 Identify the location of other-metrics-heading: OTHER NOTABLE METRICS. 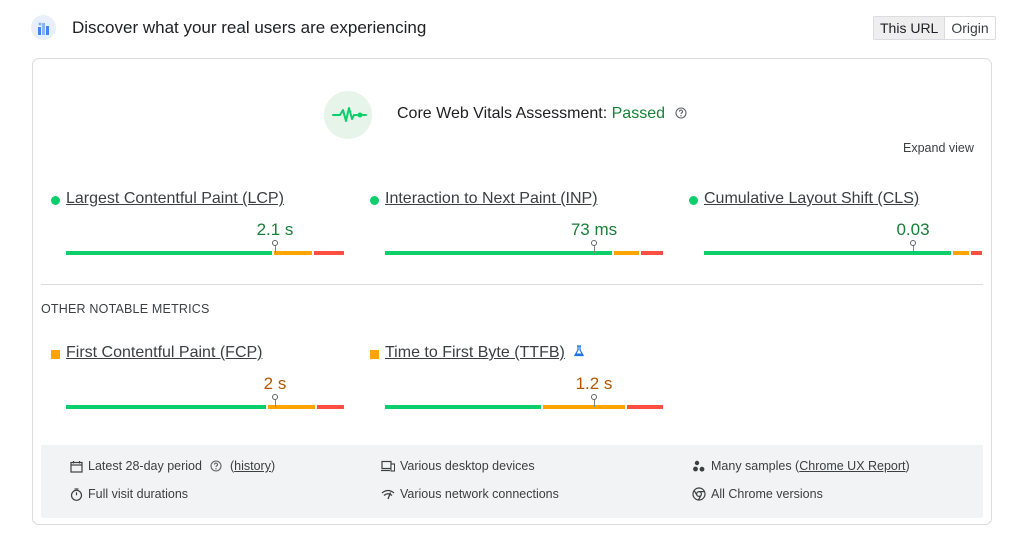
(125, 309).